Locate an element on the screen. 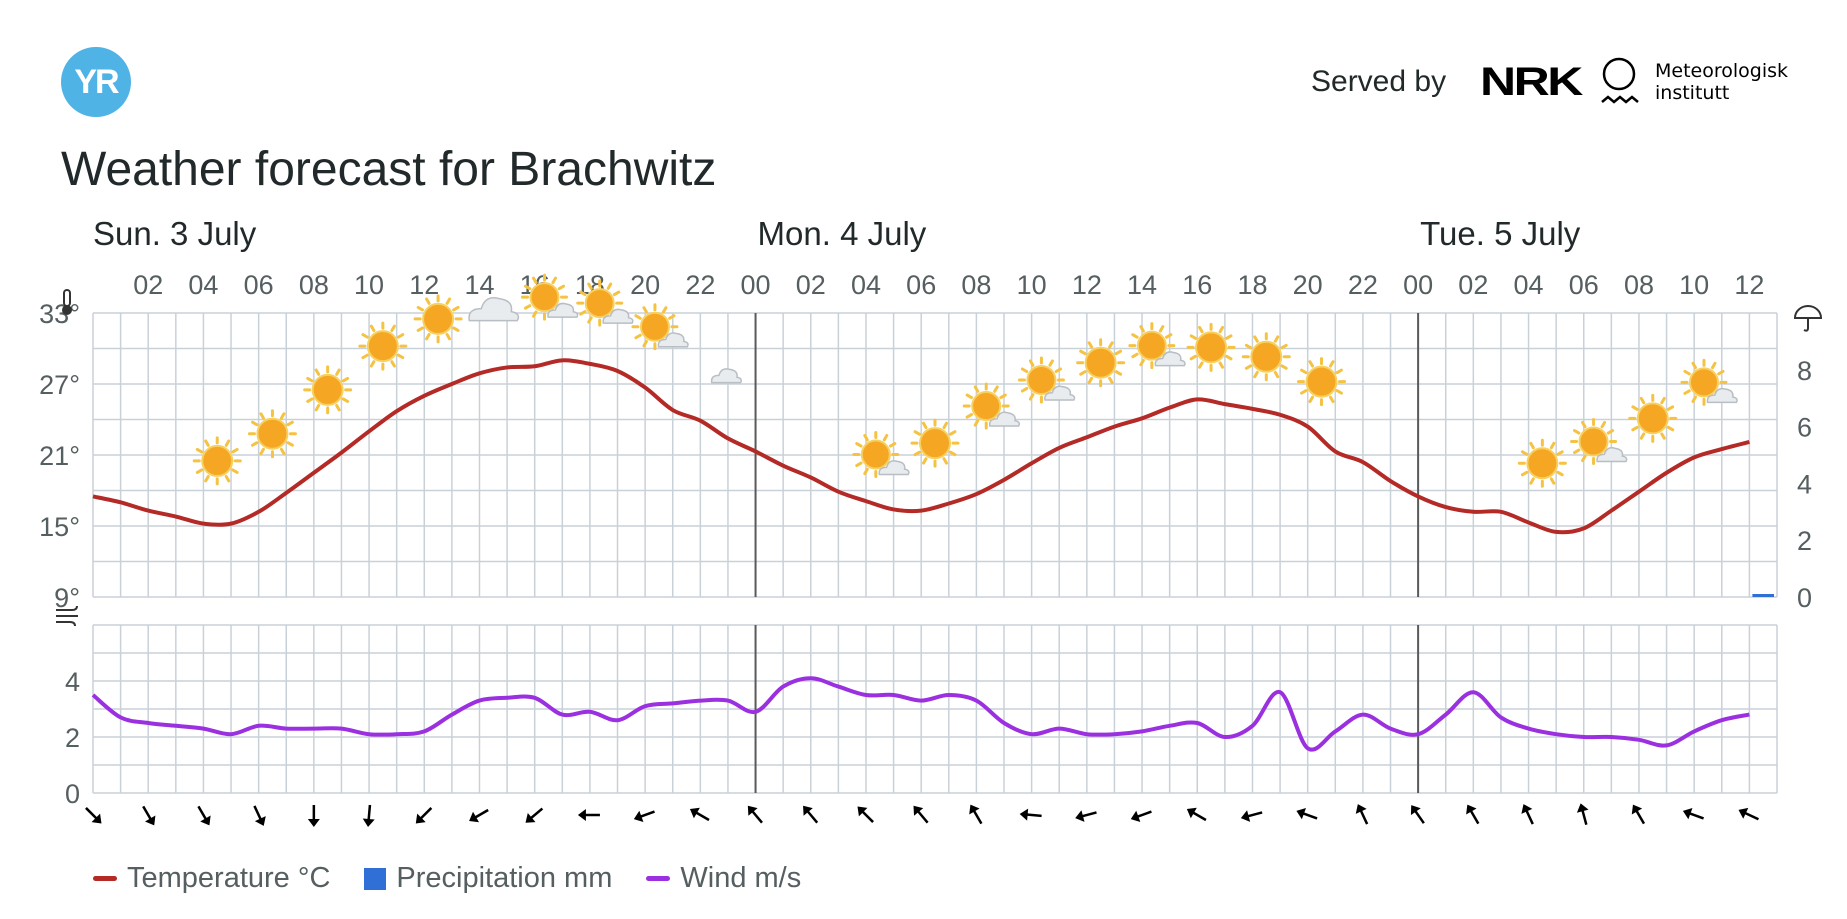 This screenshot has width=1847, height=919. served-by-label: Served by is located at coordinates (1379, 81).